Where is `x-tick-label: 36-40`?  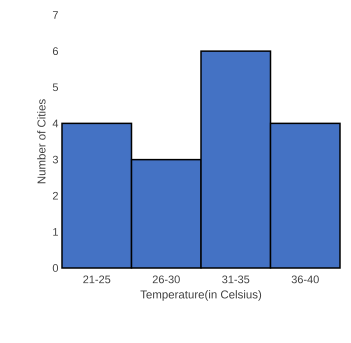
x-tick-label: 36-40 is located at coordinates (305, 280).